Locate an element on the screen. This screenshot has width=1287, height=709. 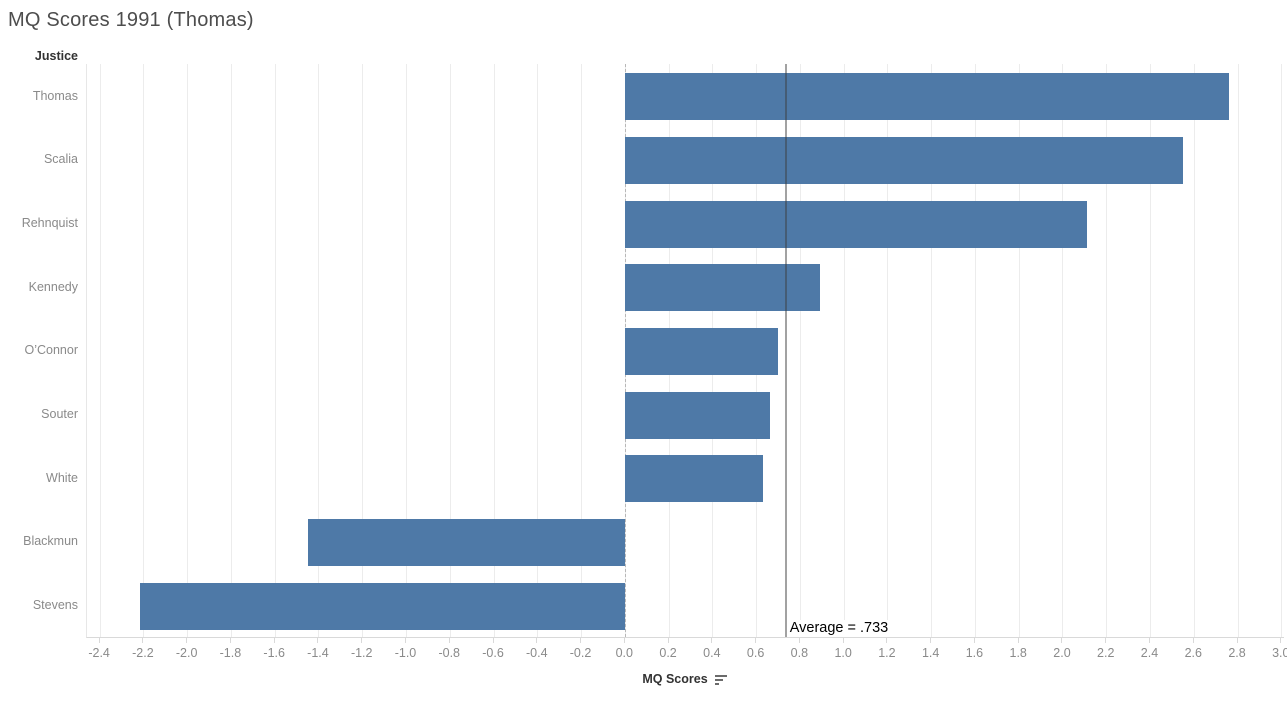
x-tick-label: 2.8 is located at coordinates (1237, 653).